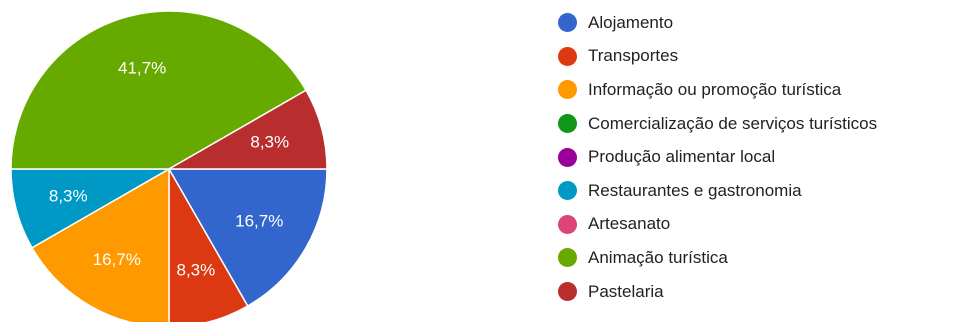 The width and height of the screenshot is (953, 322). I want to click on legend-item: Artesanato, so click(717, 225).